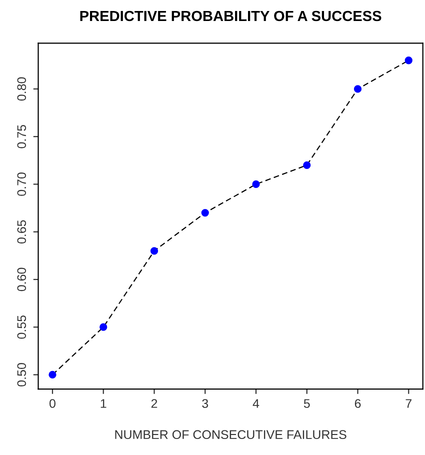 The height and width of the screenshot is (455, 425). I want to click on x-axis-title: NUMBER OF CONSECUTIVE FAILURES, so click(230, 435).